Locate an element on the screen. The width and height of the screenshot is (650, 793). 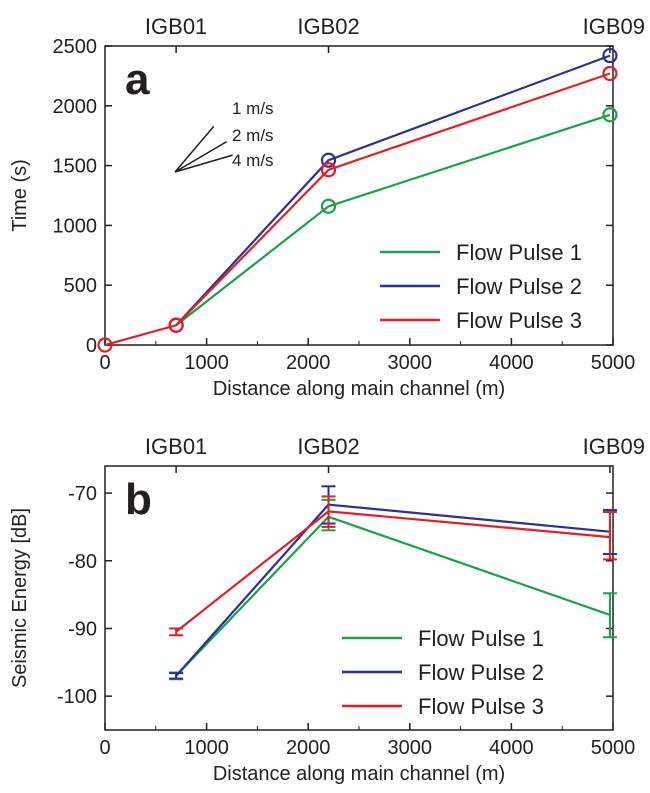
y-tick-label: -70 is located at coordinates (82, 494).